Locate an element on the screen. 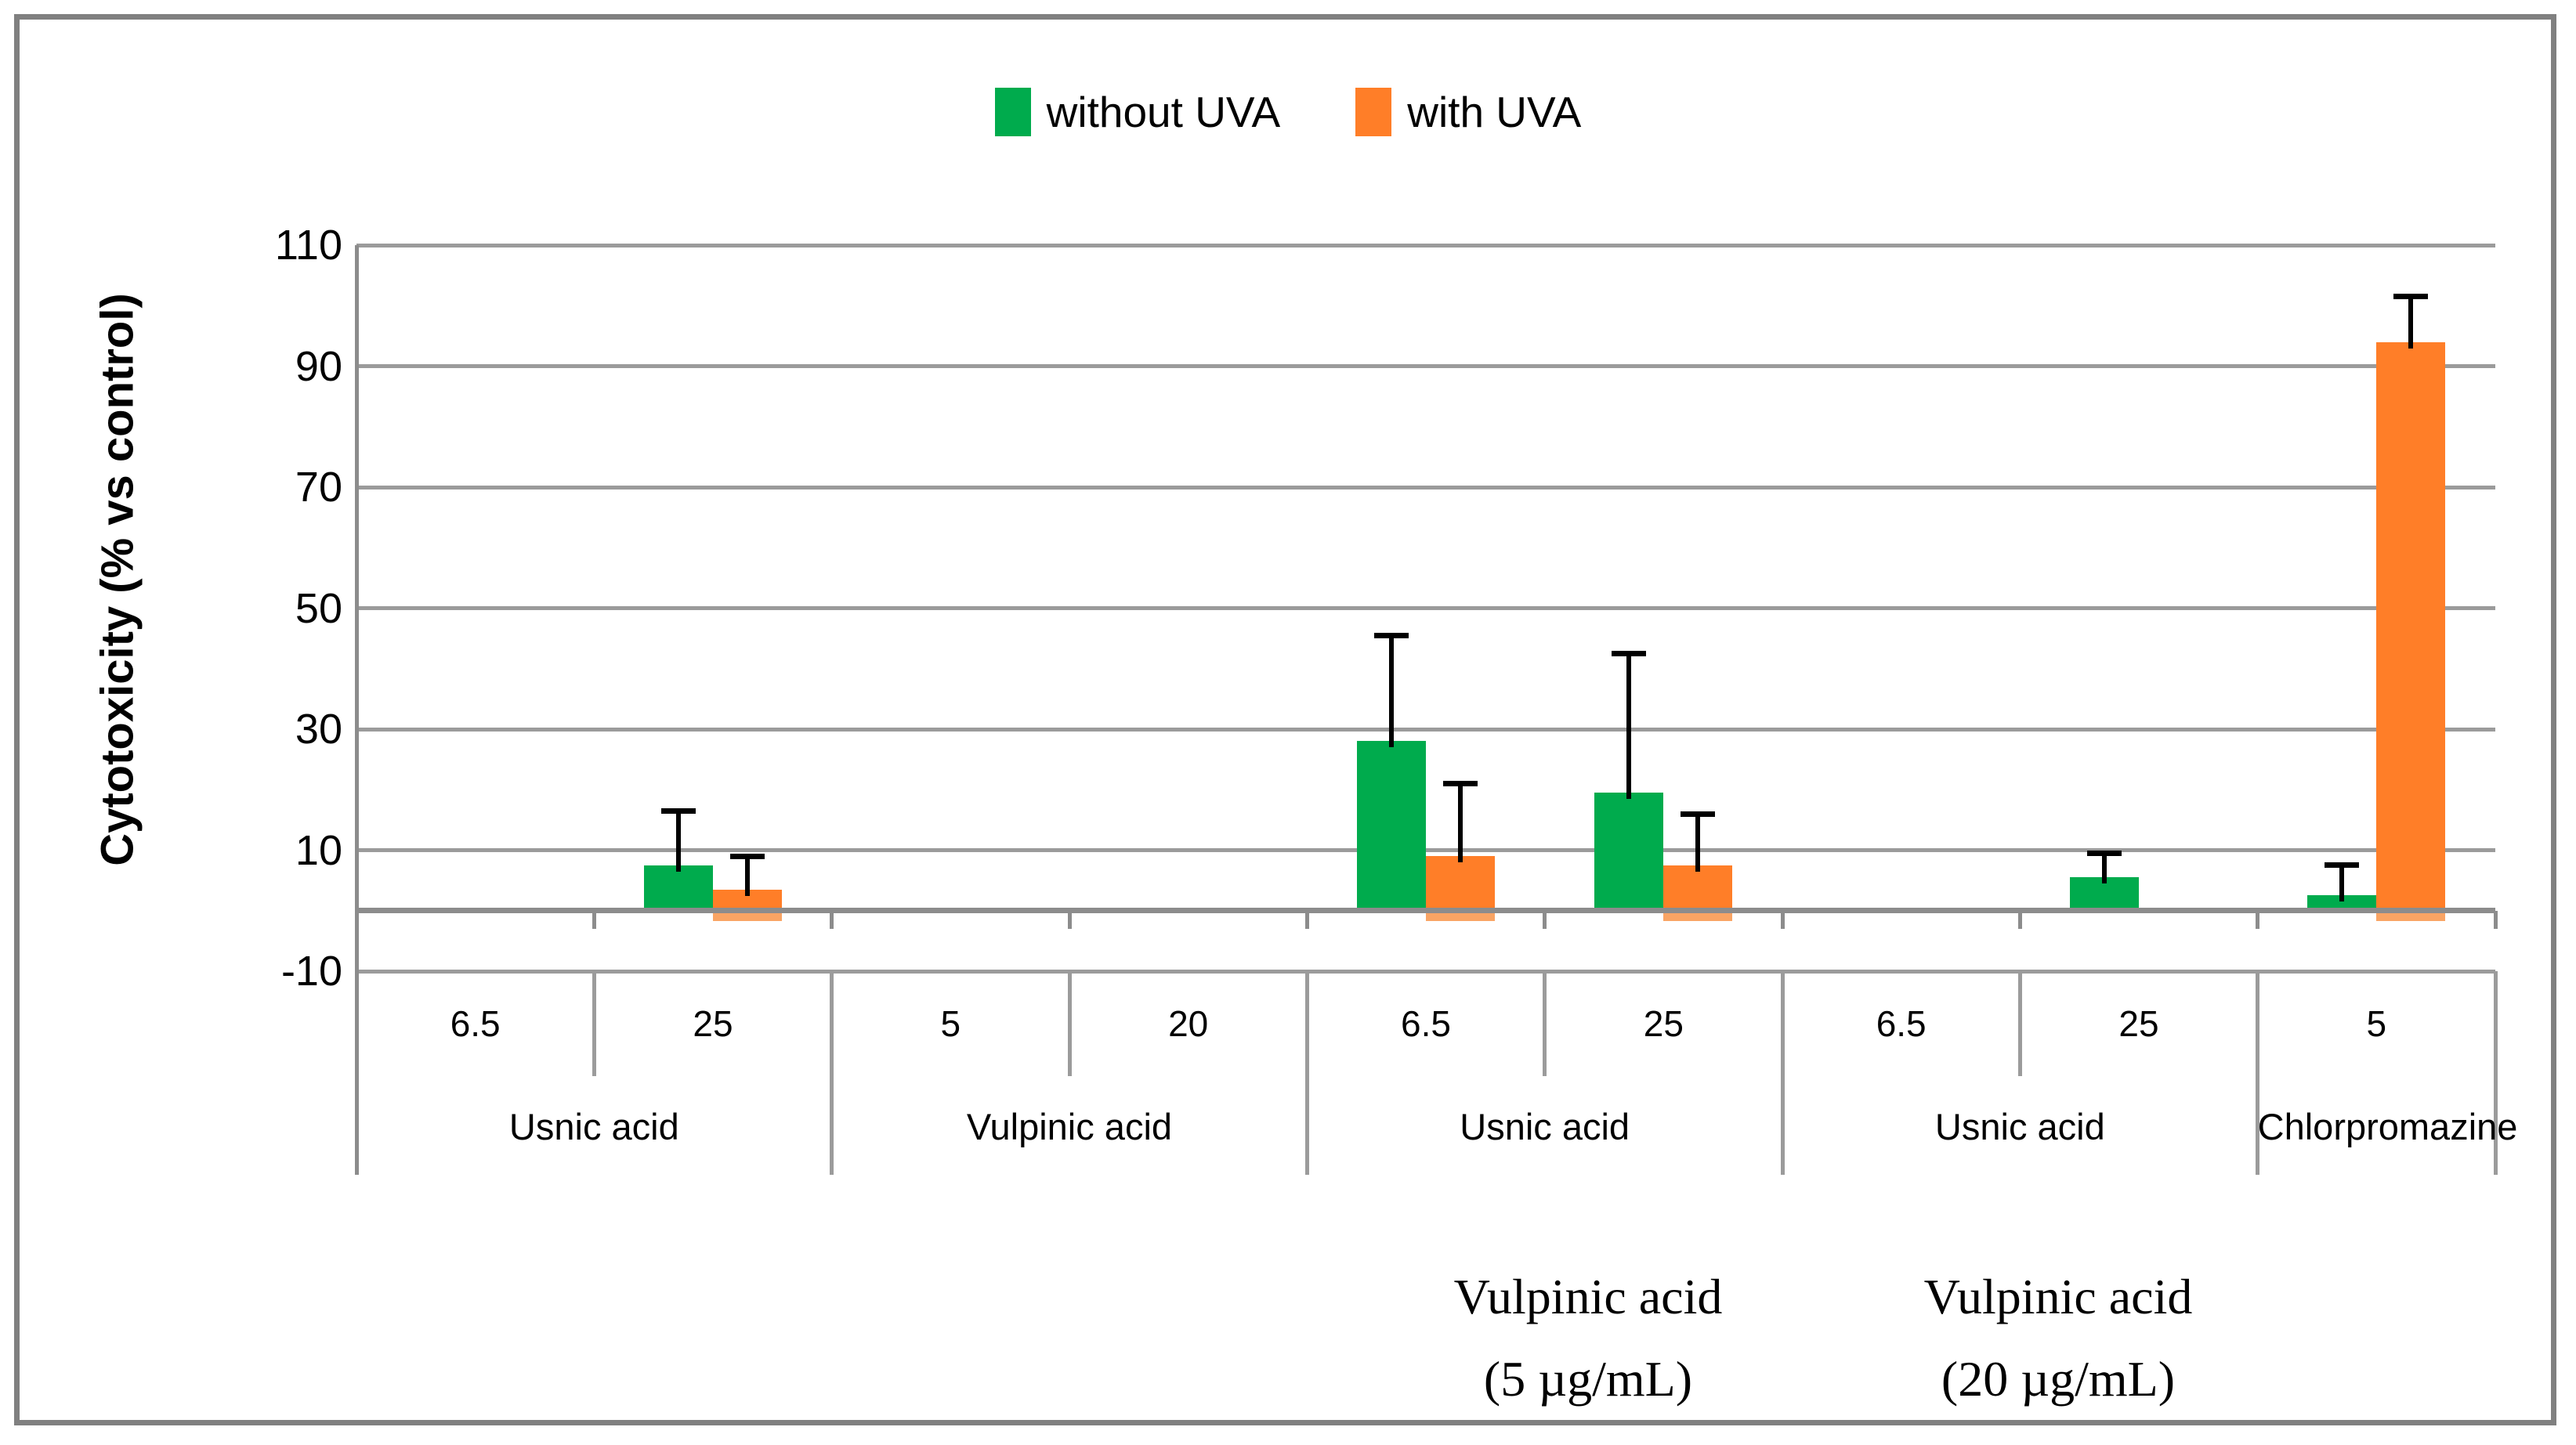 The height and width of the screenshot is (1445, 2576). legend-swatch-green is located at coordinates (1013, 112).